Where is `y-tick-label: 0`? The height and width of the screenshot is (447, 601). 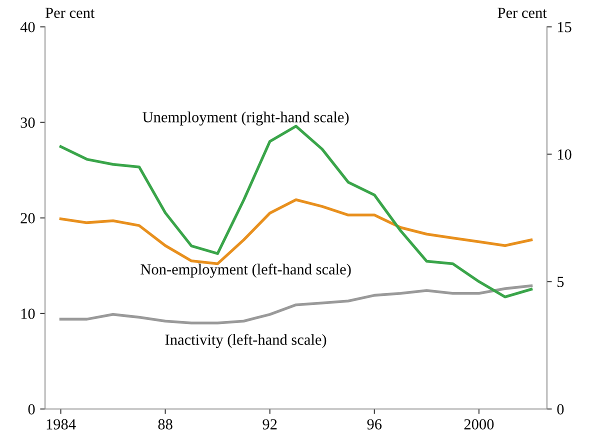
y-tick-label: 0 is located at coordinates (31, 409).